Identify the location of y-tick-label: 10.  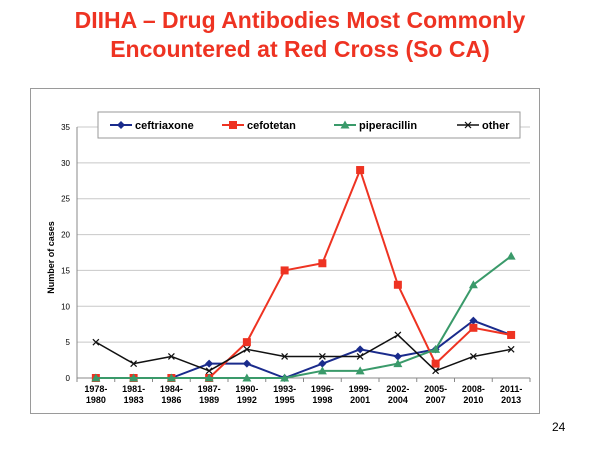
(65, 306).